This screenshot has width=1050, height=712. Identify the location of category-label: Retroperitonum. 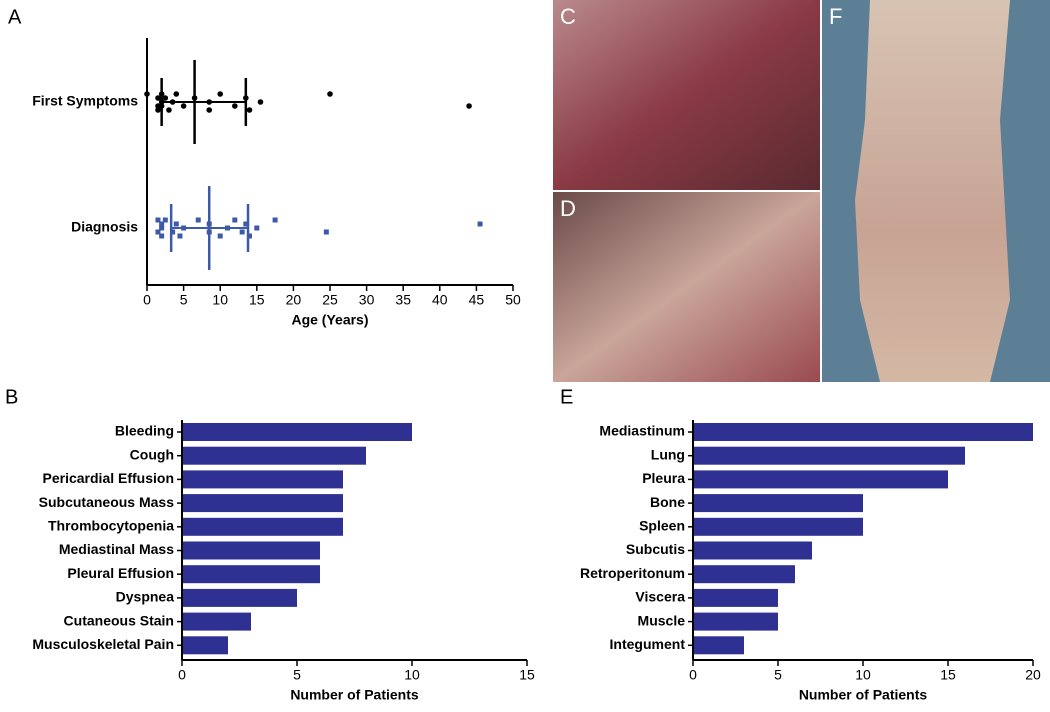
(632, 573).